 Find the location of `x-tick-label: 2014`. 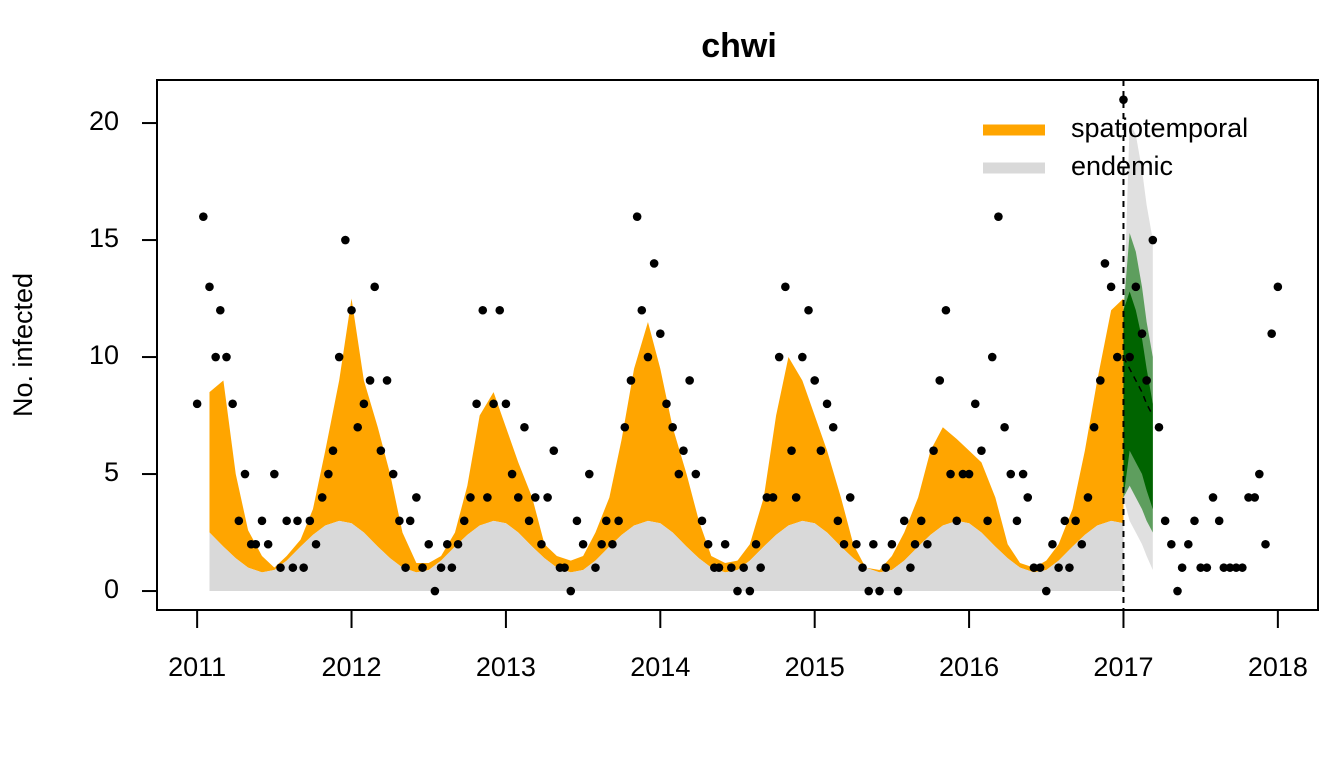

x-tick-label: 2014 is located at coordinates (660, 667).